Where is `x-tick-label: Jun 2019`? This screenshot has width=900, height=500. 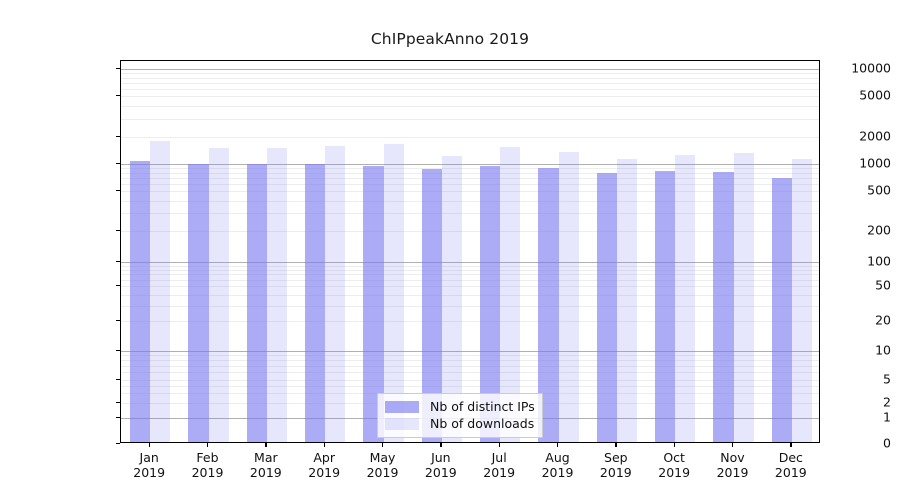 x-tick-label: Jun 2019 is located at coordinates (440, 465).